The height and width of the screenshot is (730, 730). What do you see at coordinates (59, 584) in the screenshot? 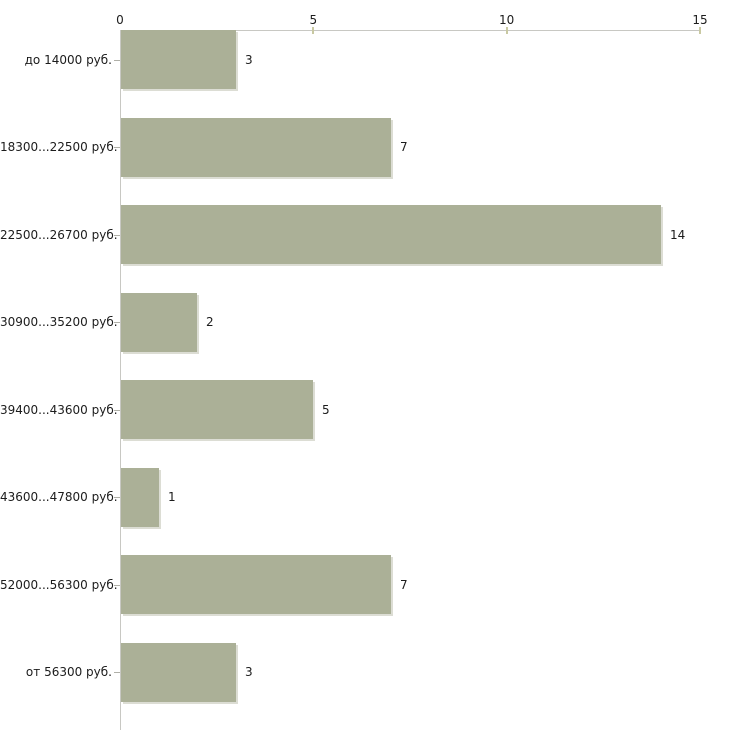
I see `category-label: 52000...56300 руб.` at bounding box center [59, 584].